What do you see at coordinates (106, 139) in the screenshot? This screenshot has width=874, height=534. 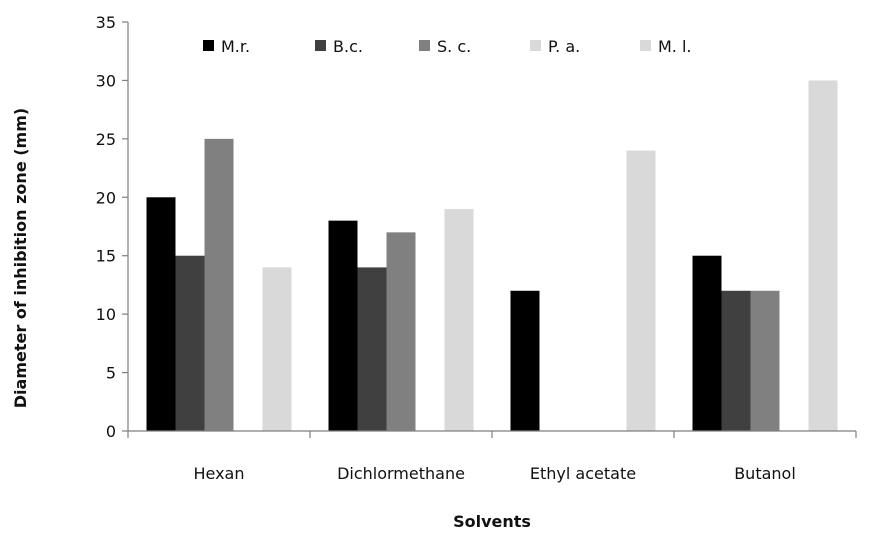 I see `y-tick-label: 25` at bounding box center [106, 139].